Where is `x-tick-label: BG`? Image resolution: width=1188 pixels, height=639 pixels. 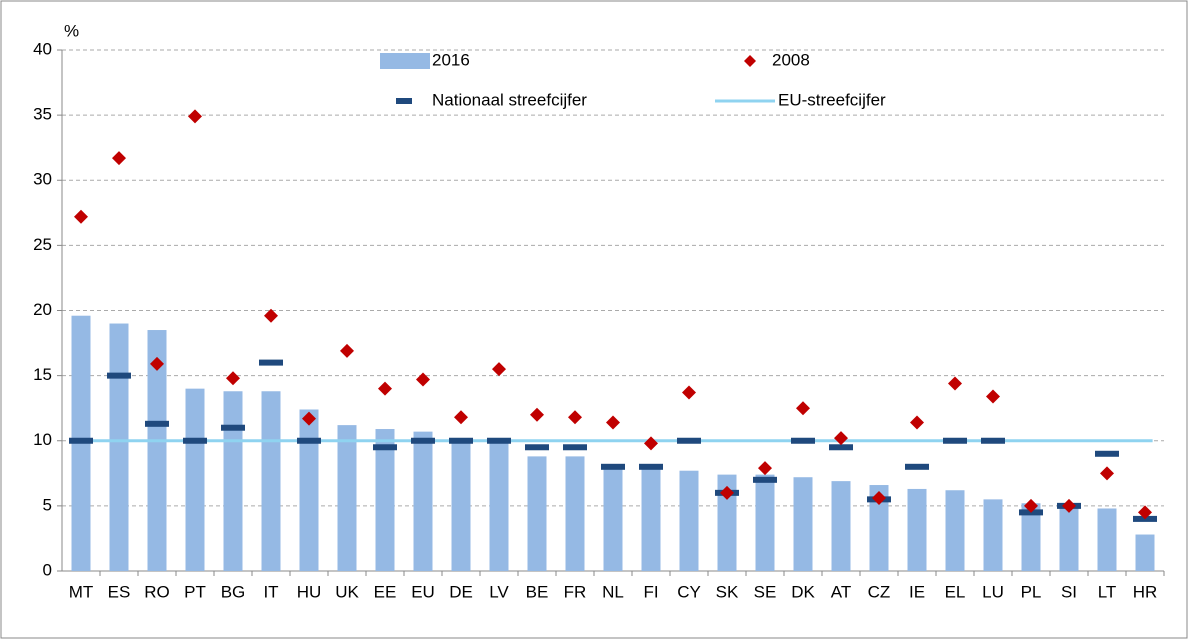 x-tick-label: BG is located at coordinates (233, 591).